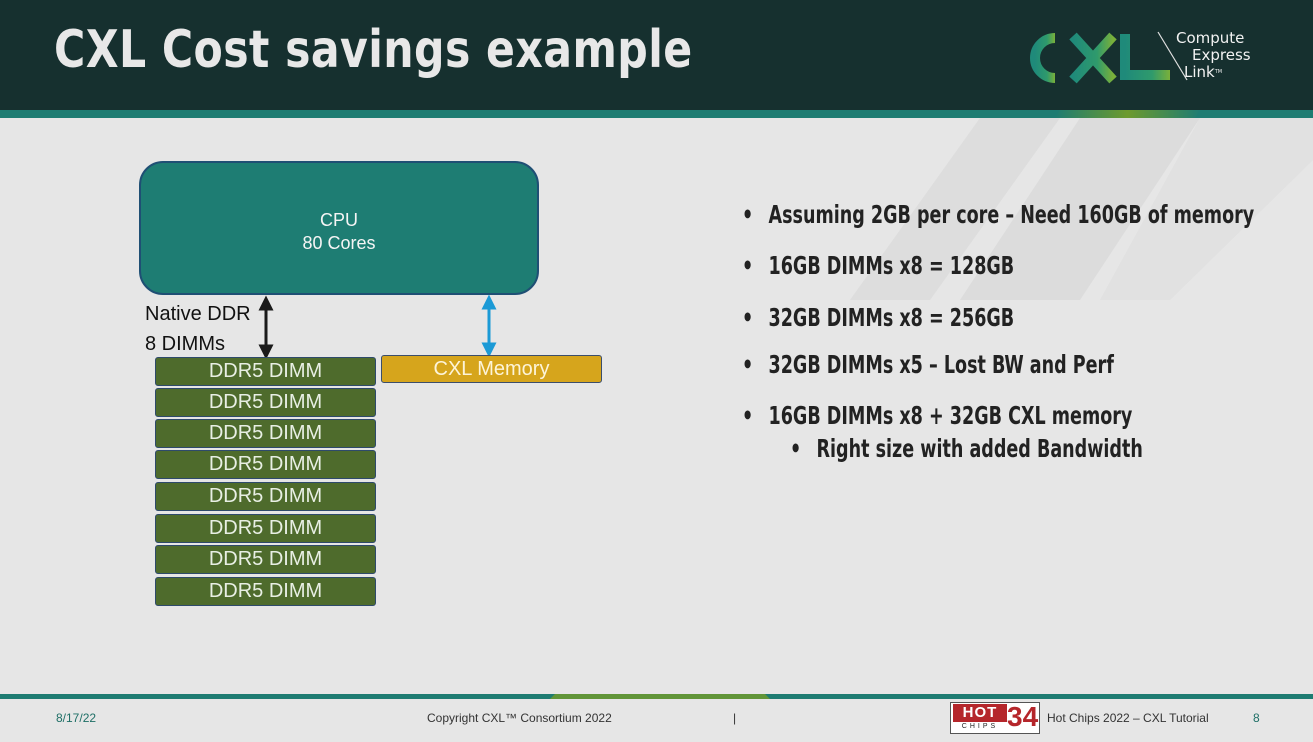  Describe the element at coordinates (265, 528) in the screenshot. I see `ddr5-dimm-6: DDR5 DIMM` at that location.